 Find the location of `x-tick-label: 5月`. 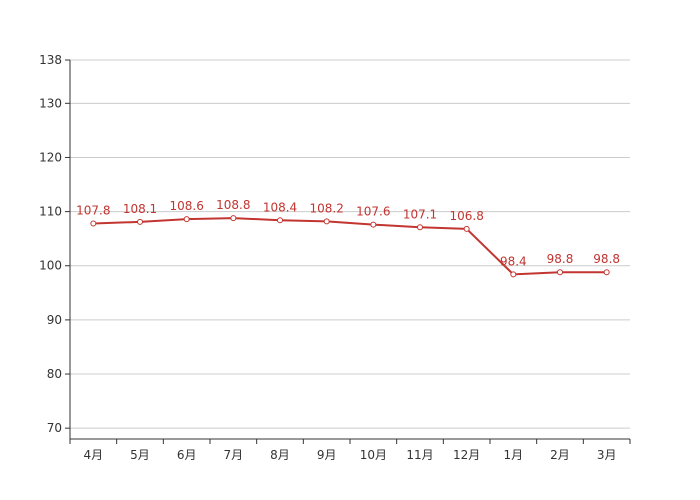

x-tick-label: 5月 is located at coordinates (140, 455).